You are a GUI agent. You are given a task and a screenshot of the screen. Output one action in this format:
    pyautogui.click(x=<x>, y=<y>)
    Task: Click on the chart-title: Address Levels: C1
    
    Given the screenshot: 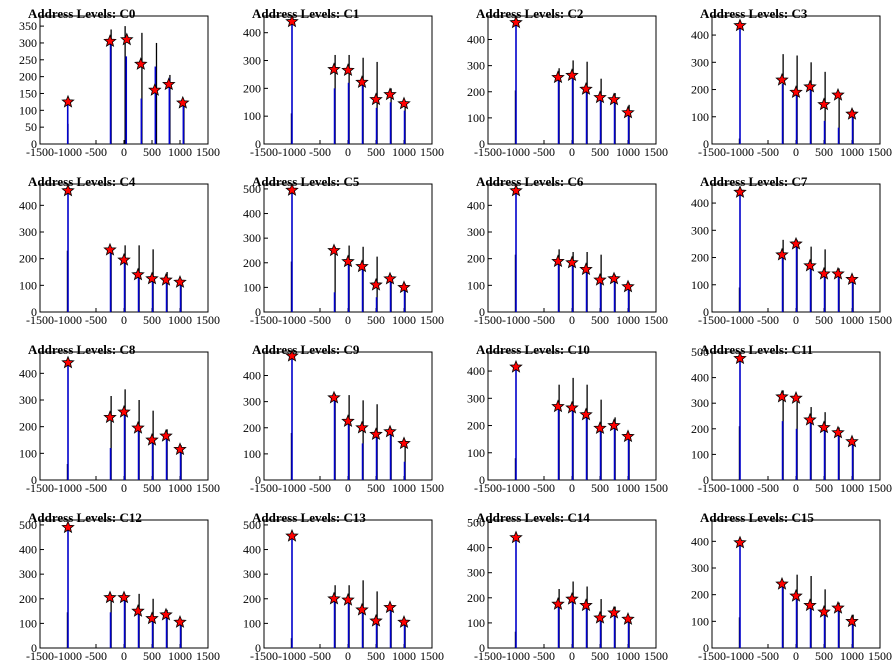 What is the action you would take?
    pyautogui.click(x=306, y=13)
    